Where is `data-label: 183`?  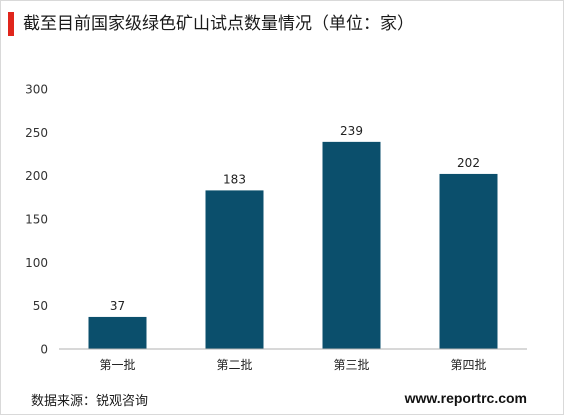 data-label: 183 is located at coordinates (234, 179).